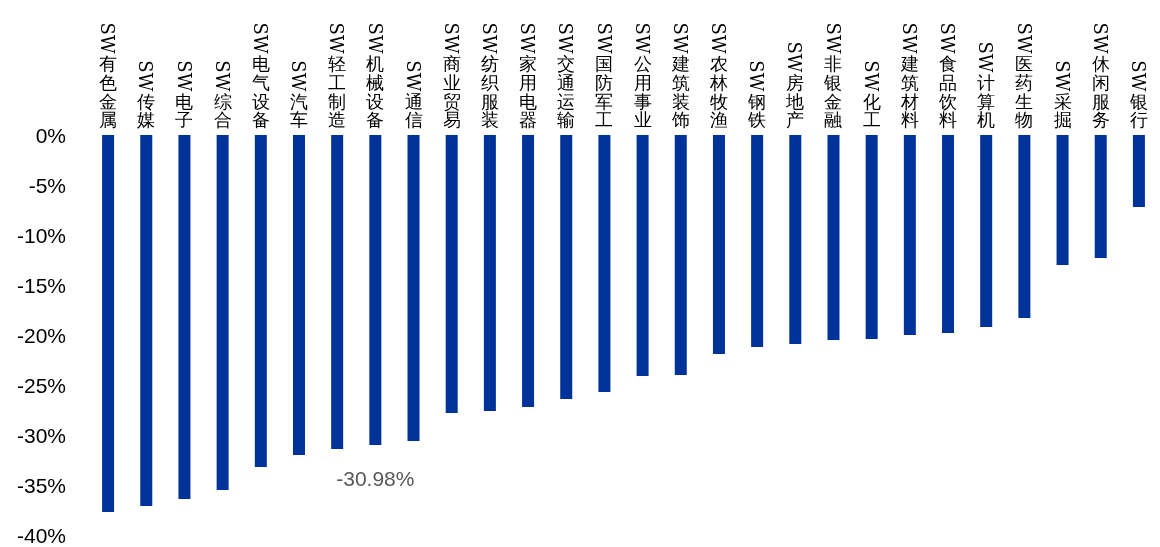  What do you see at coordinates (222, 95) in the screenshot?
I see `x-tick-label: SW综合` at bounding box center [222, 95].